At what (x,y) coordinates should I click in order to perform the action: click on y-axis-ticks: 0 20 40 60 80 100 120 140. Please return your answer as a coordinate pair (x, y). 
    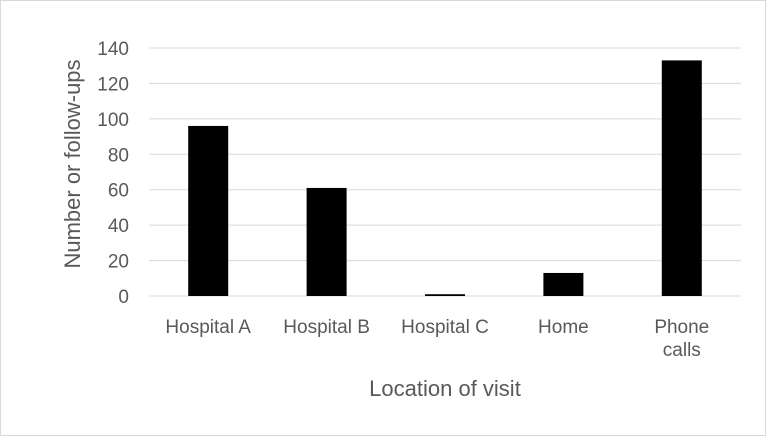
    Looking at the image, I should click on (113, 173).